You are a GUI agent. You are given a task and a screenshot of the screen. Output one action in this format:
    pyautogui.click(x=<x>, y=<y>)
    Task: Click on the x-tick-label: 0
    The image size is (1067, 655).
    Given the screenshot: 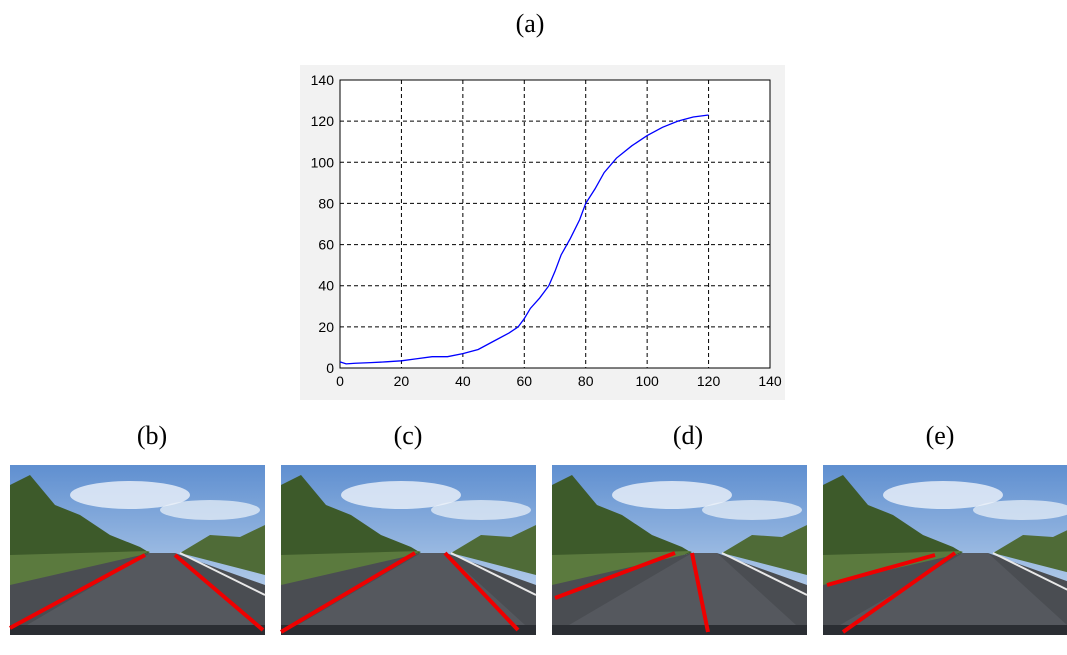 What is the action you would take?
    pyautogui.click(x=340, y=381)
    